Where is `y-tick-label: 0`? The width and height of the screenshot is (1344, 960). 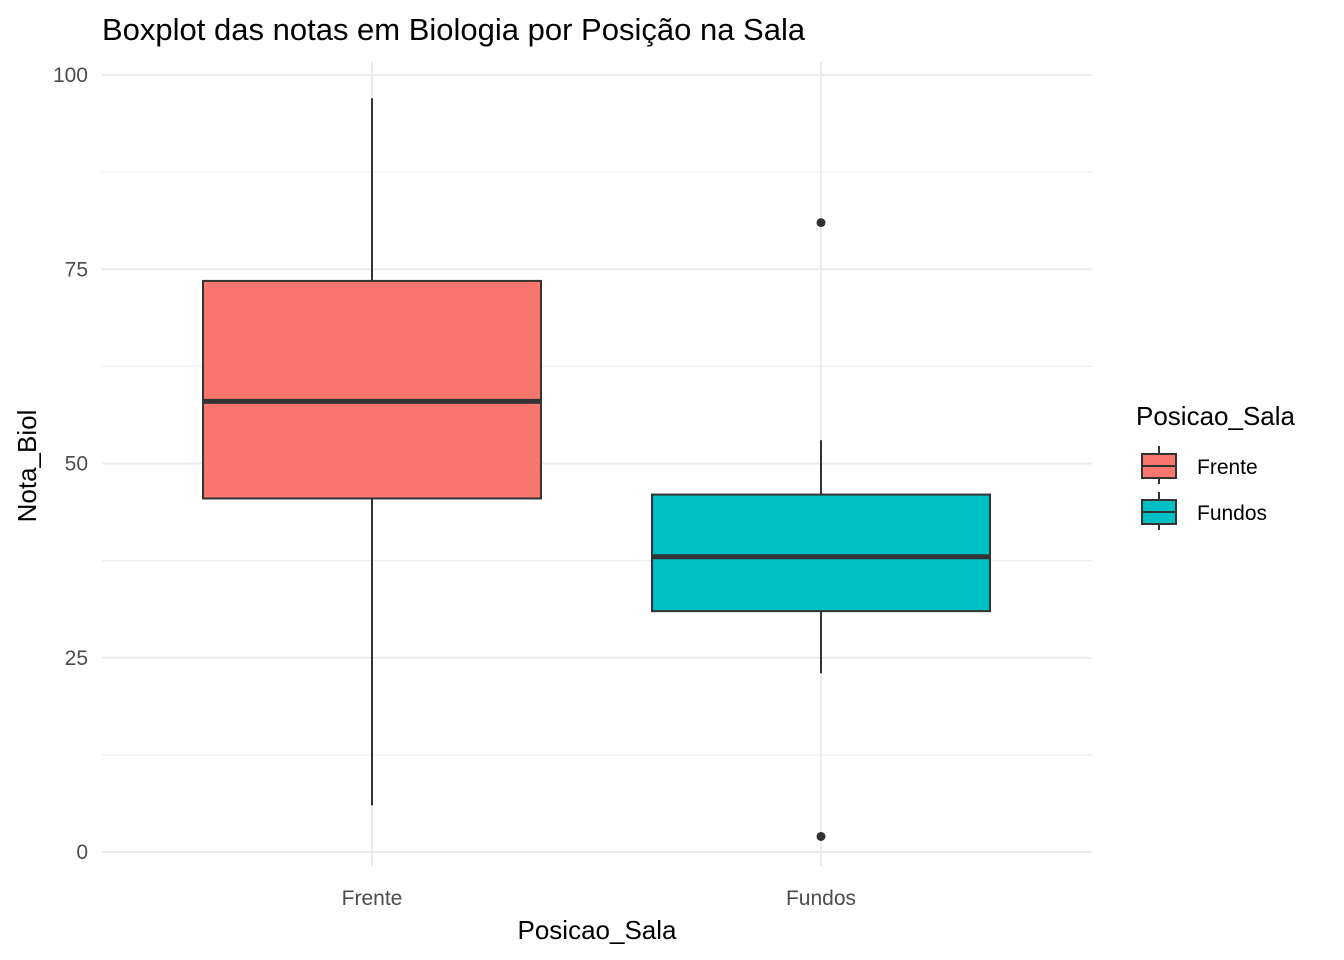
y-tick-label: 0 is located at coordinates (82, 852).